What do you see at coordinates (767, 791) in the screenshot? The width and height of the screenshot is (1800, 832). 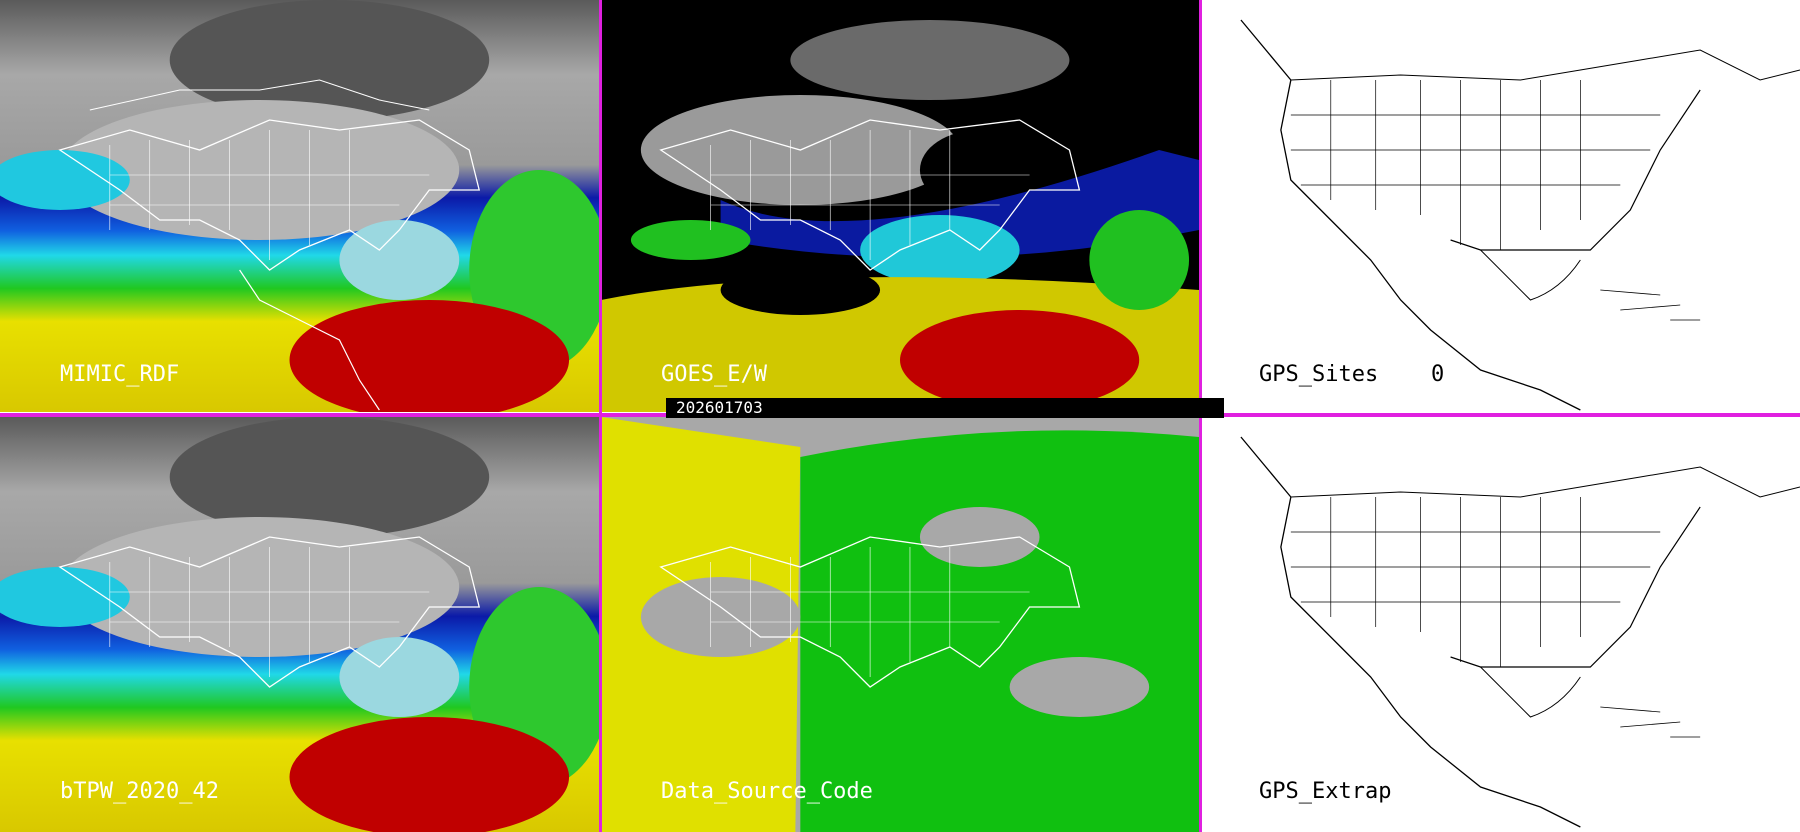 I see `data-source-label: Data_Source_Code` at bounding box center [767, 791].